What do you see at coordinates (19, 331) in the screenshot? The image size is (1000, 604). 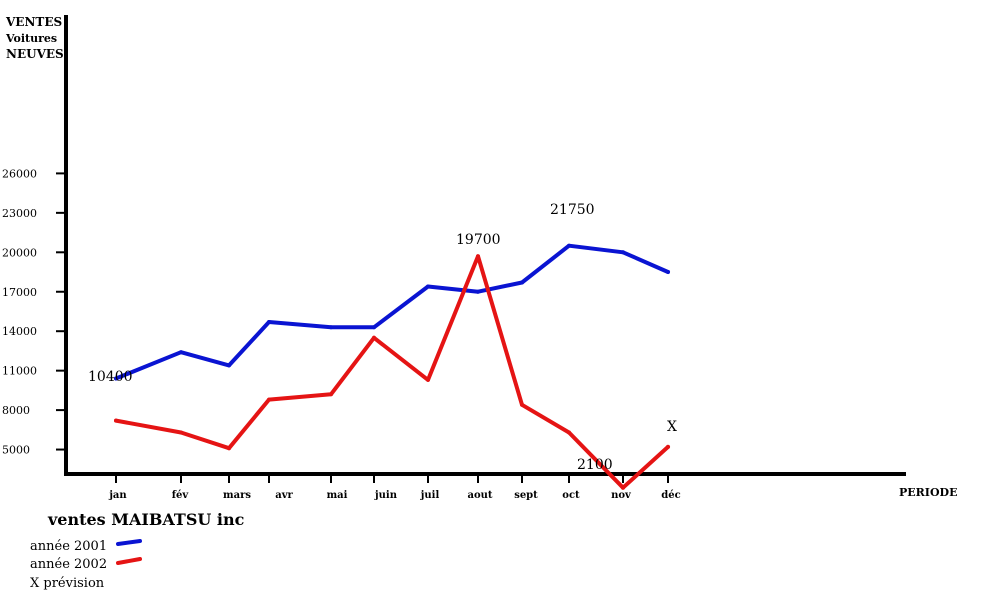 I see `y-tick-label: 14000` at bounding box center [19, 331].